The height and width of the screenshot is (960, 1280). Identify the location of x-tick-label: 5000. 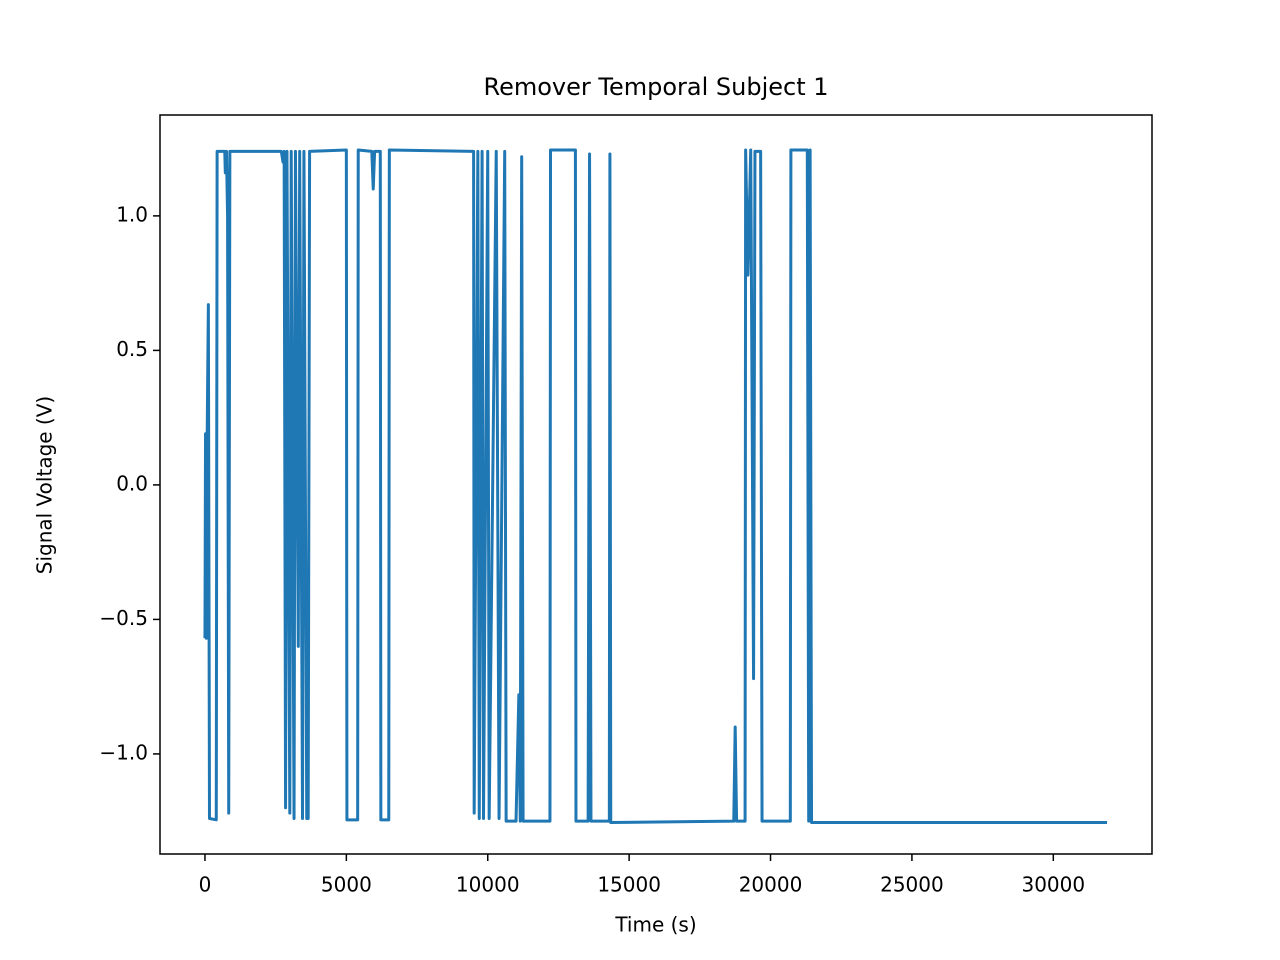
(346, 885).